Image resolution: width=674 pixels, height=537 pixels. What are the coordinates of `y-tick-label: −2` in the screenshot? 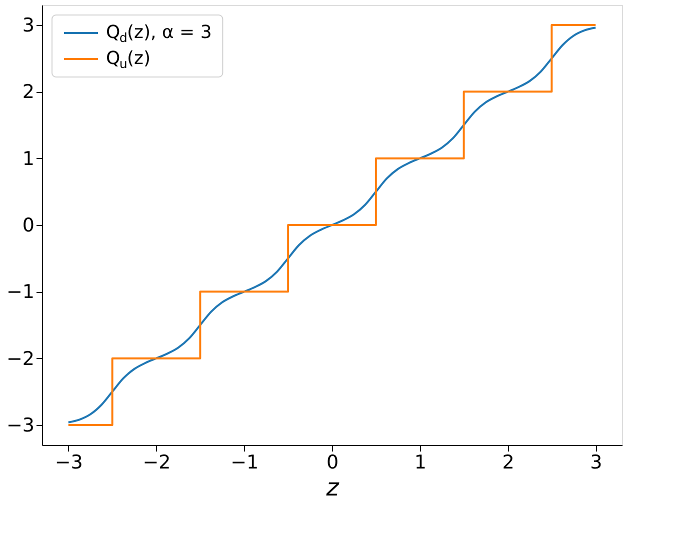 It's located at (20, 359).